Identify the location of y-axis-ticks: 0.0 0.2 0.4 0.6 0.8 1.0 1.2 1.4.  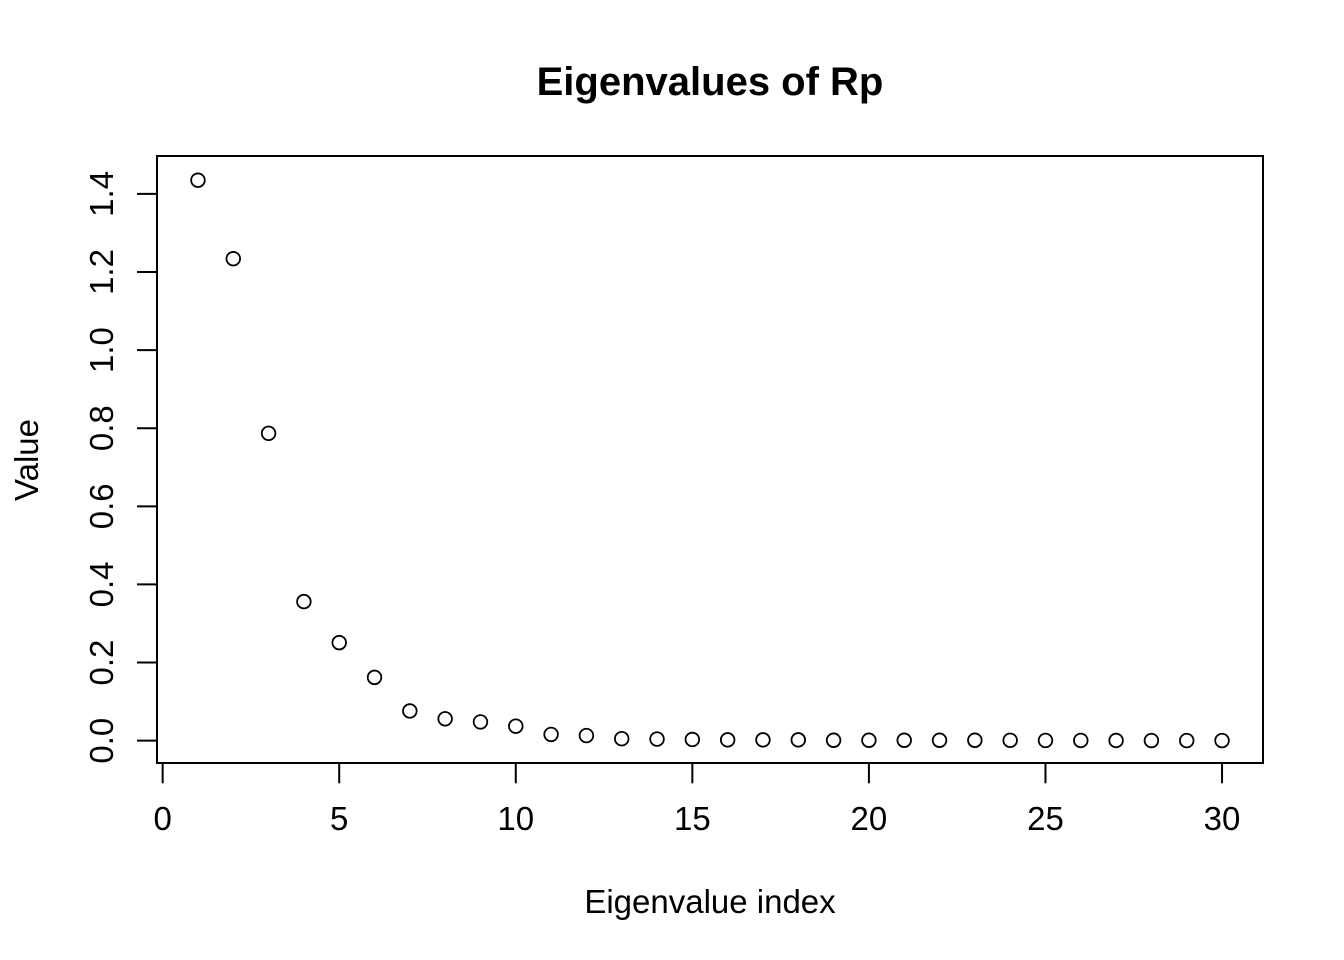
(120, 467).